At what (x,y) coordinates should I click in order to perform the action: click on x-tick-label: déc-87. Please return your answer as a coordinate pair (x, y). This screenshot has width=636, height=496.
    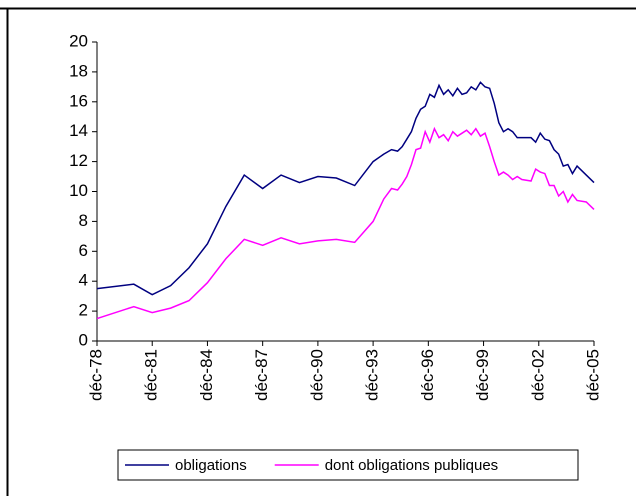
    Looking at the image, I should click on (261, 375).